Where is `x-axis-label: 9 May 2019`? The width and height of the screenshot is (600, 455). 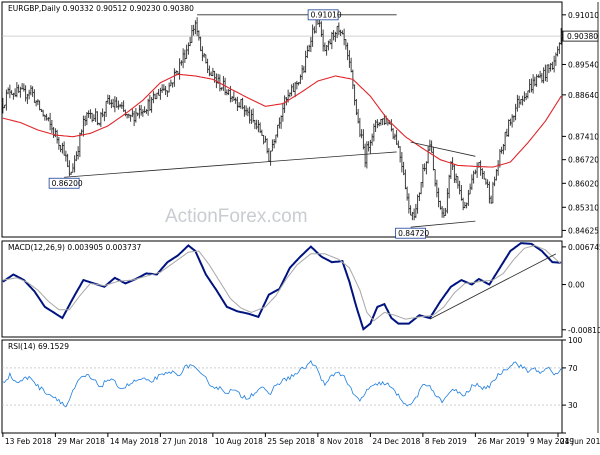 x-axis-label: 9 May 2019 is located at coordinates (552, 441).